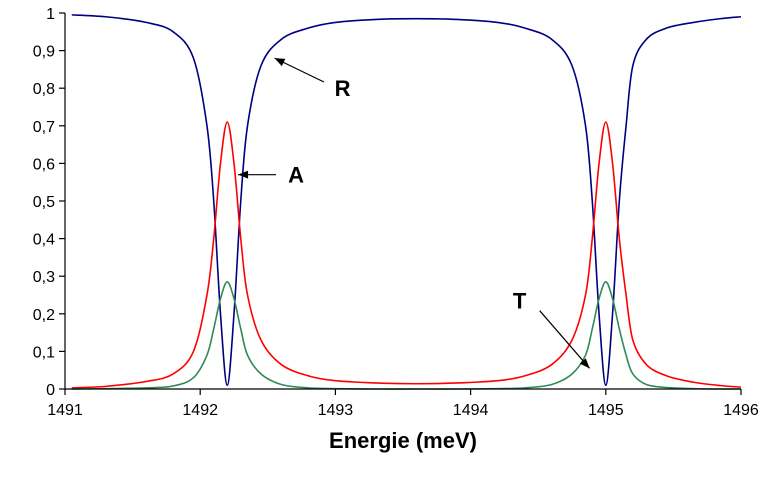 This screenshot has width=768, height=478. What do you see at coordinates (44, 89) in the screenshot?
I see `y-tick-label: 0,8` at bounding box center [44, 89].